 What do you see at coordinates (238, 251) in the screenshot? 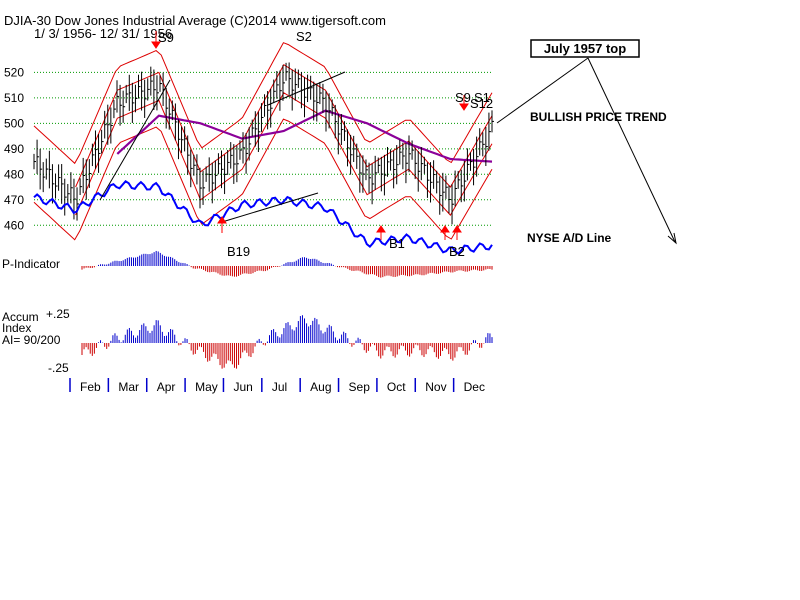
I see `signal-b19: B19` at bounding box center [238, 251].